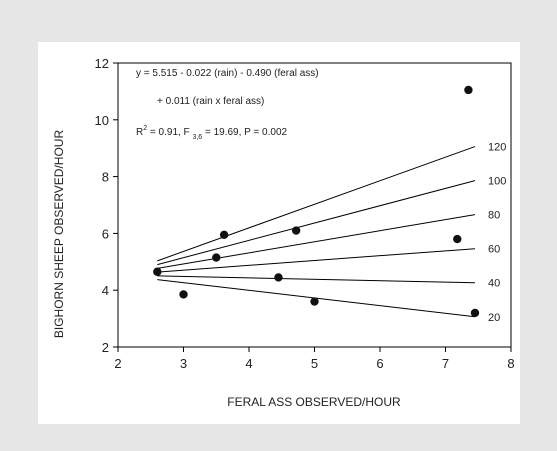 The image size is (557, 451). Describe the element at coordinates (169, 132) in the screenshot. I see `r-squared-value: = 0.91, F` at that location.